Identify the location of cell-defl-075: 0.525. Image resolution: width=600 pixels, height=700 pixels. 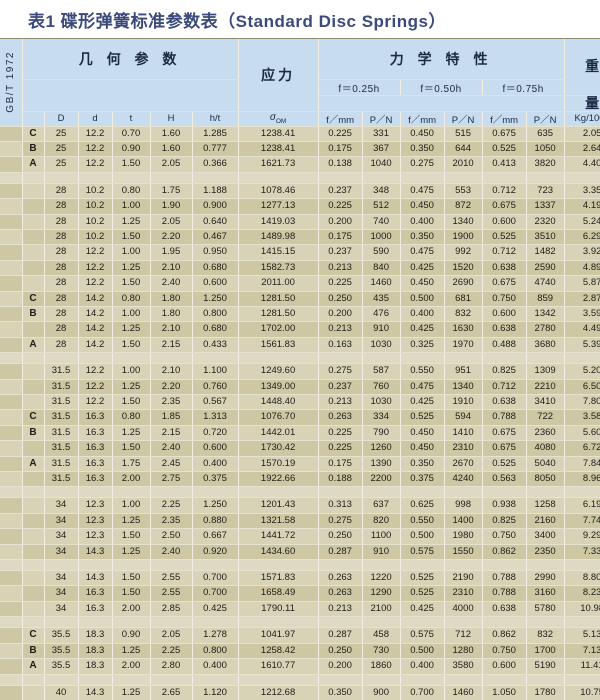
(504, 237).